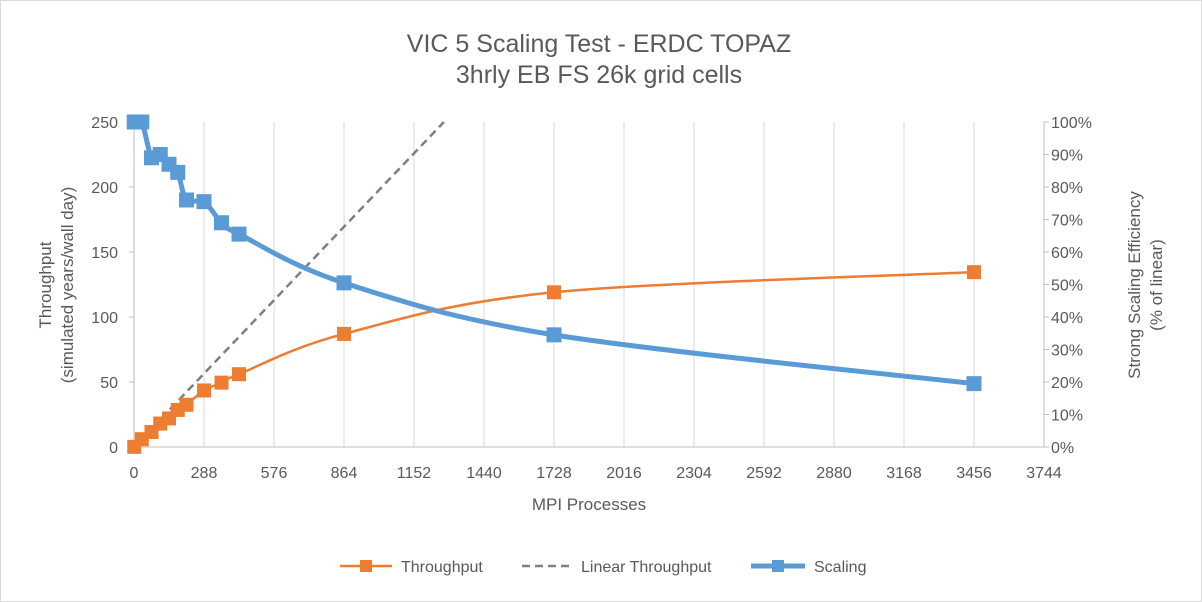 Image resolution: width=1202 pixels, height=602 pixels. What do you see at coordinates (1062, 448) in the screenshot?
I see `y-right-tick-label: 0%` at bounding box center [1062, 448].